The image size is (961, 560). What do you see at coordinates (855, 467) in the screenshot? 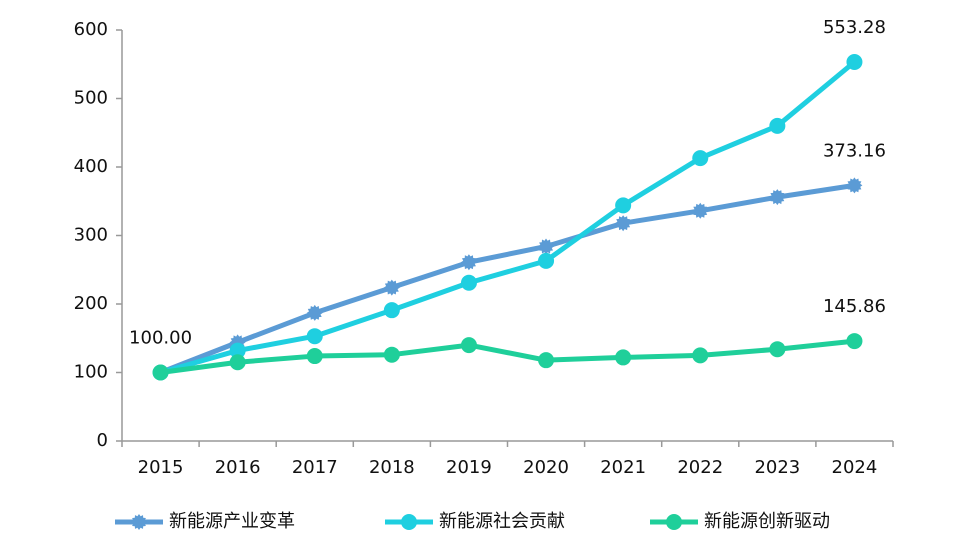
I see `x-tick-label: 2024` at bounding box center [855, 467].